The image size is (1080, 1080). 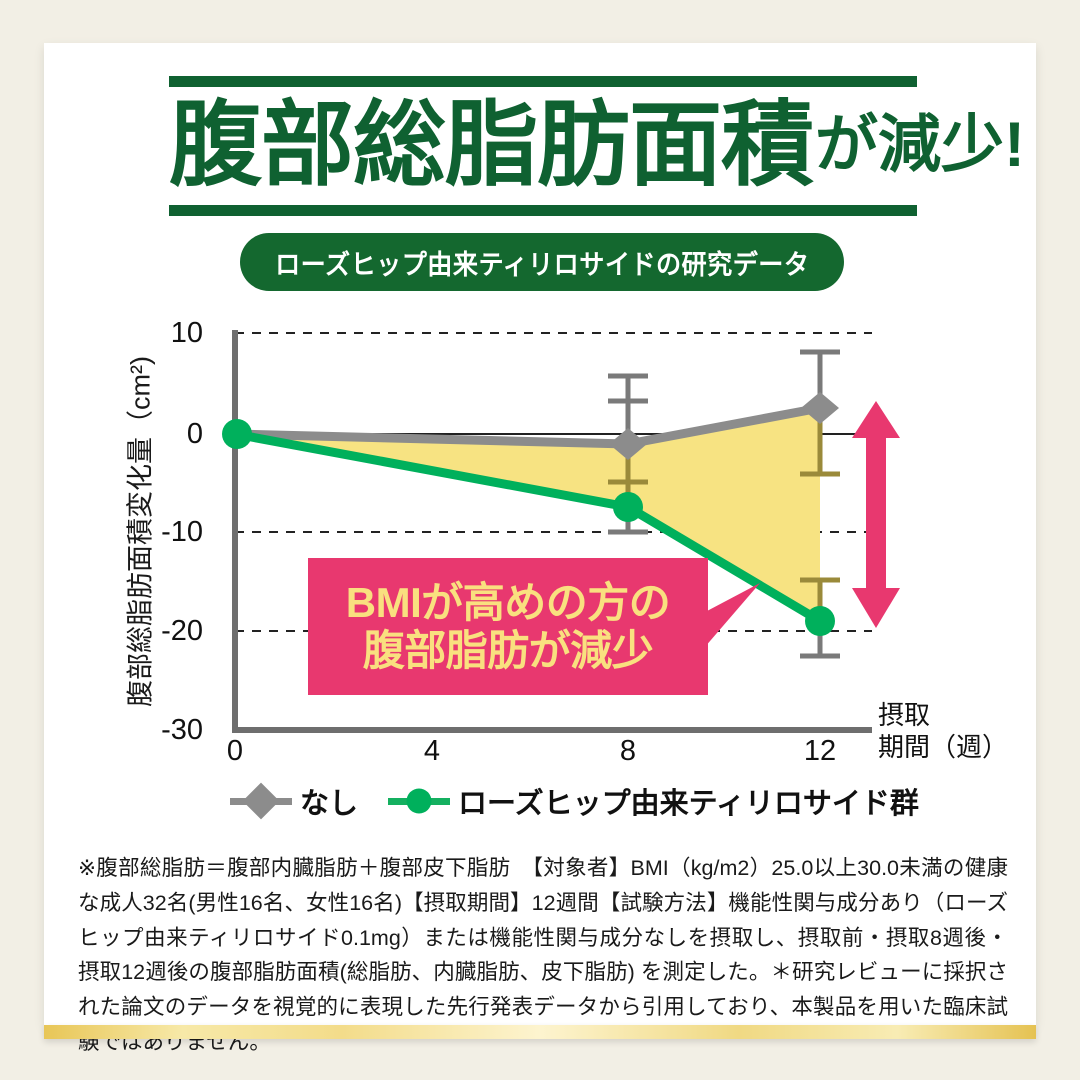 What do you see at coordinates (628, 412) in the screenshot?
I see `error-bar-gray-week8` at bounding box center [628, 412].